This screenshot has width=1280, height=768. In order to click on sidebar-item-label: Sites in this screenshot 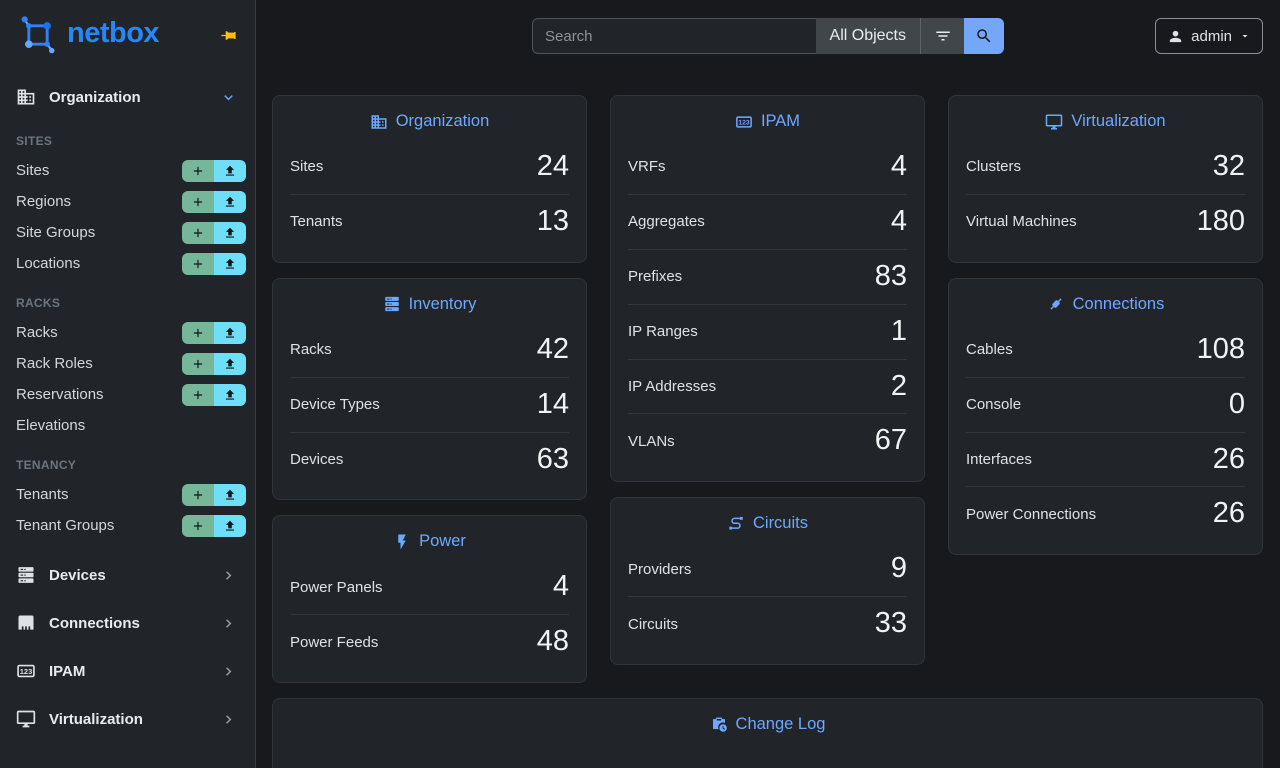, I will do `click(33, 170)`.